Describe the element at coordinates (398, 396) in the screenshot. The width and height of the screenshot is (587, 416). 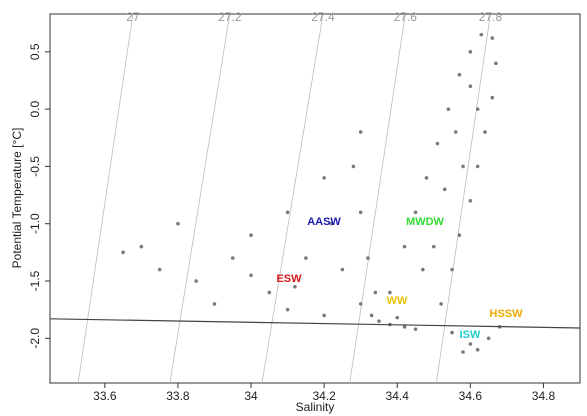
I see `x-tick-label: 34.4` at that location.